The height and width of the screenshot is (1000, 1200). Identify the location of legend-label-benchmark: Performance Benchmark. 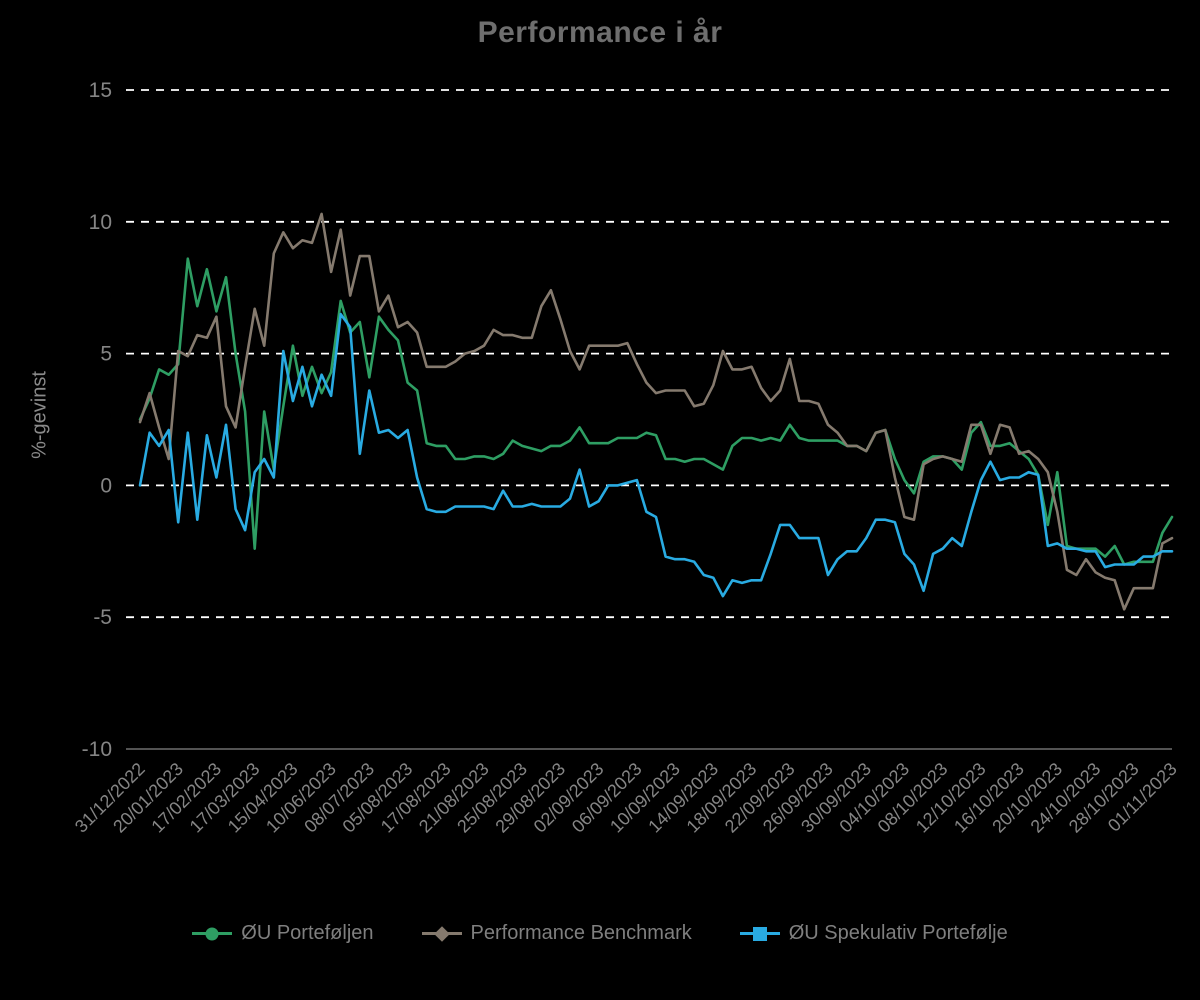
(581, 933).